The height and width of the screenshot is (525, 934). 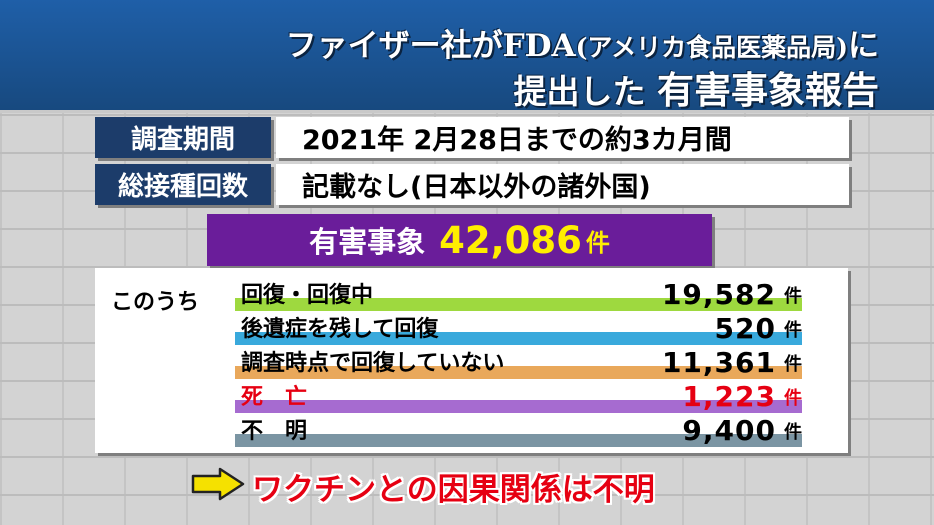 I want to click on title-line-1: ファイザー社がFDA(アメリカ食品医薬品局)に, so click(x=582, y=42).